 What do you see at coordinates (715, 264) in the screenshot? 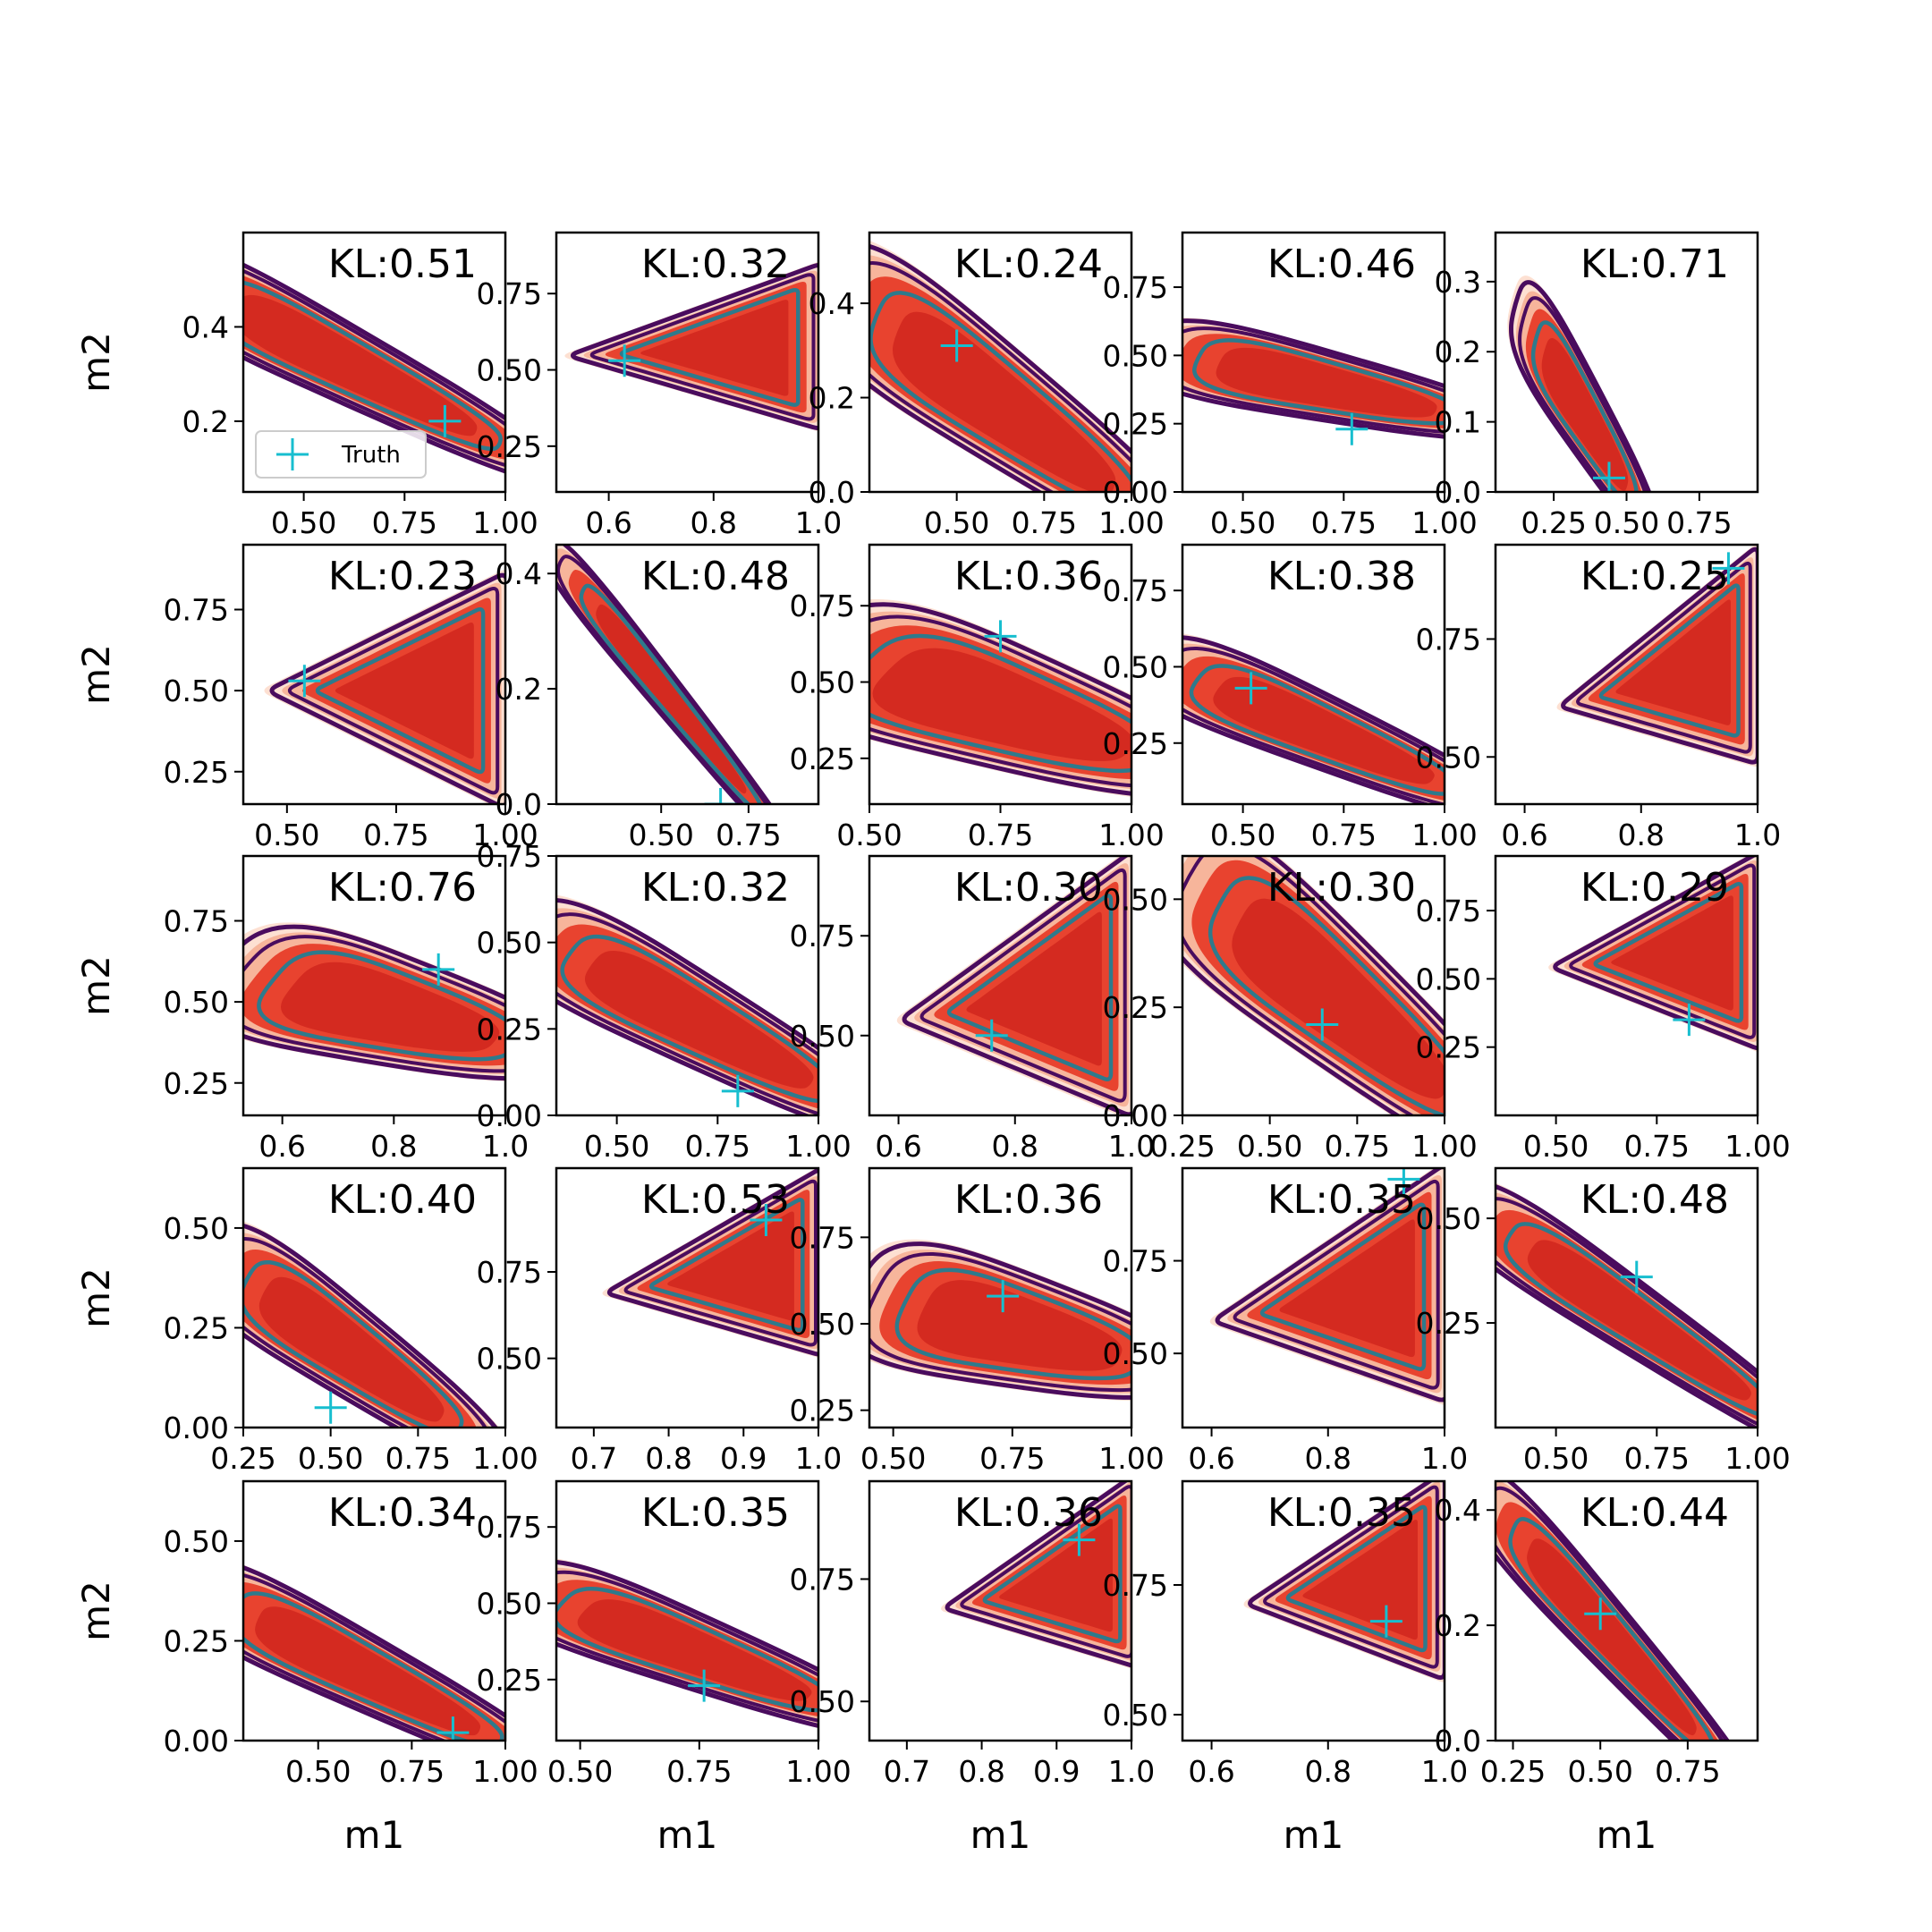
I see `kl-label: KL:0.32` at bounding box center [715, 264].